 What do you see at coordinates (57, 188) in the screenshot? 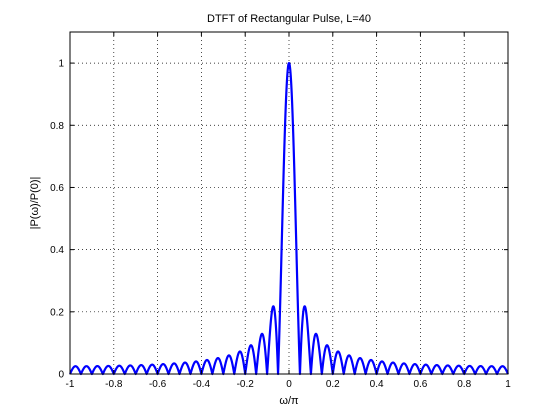
I see `y-tick-label: 0.6` at bounding box center [57, 188].